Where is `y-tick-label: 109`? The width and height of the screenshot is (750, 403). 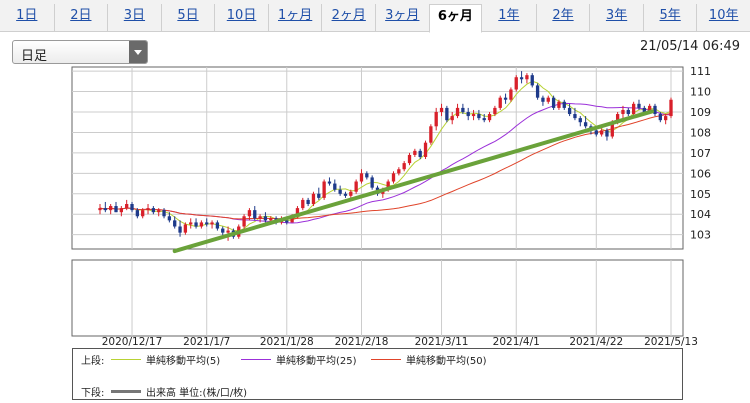
y-tick-label: 109 is located at coordinates (700, 112).